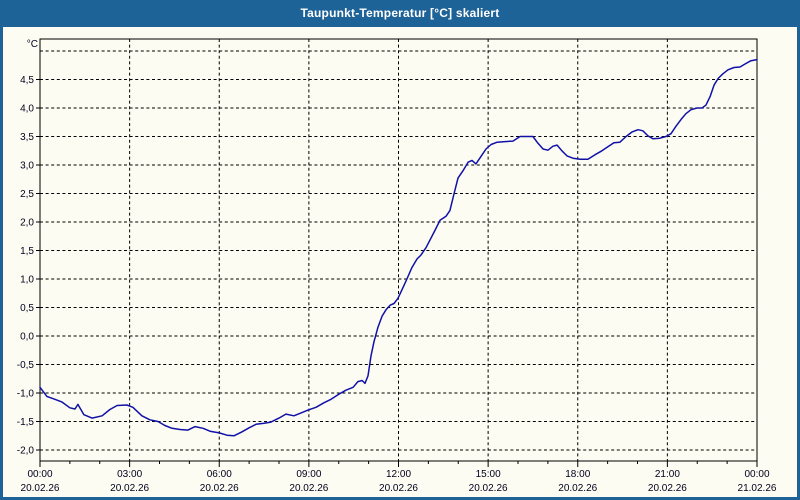 The image size is (800, 500). Describe the element at coordinates (219, 474) in the screenshot. I see `x-axis-time-label: 06:00` at that location.